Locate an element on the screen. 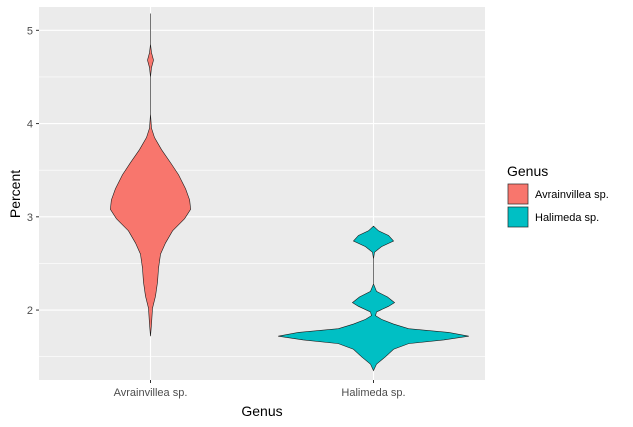 This screenshot has height=427, width=633. y-tick-label: 5 is located at coordinates (30, 31).